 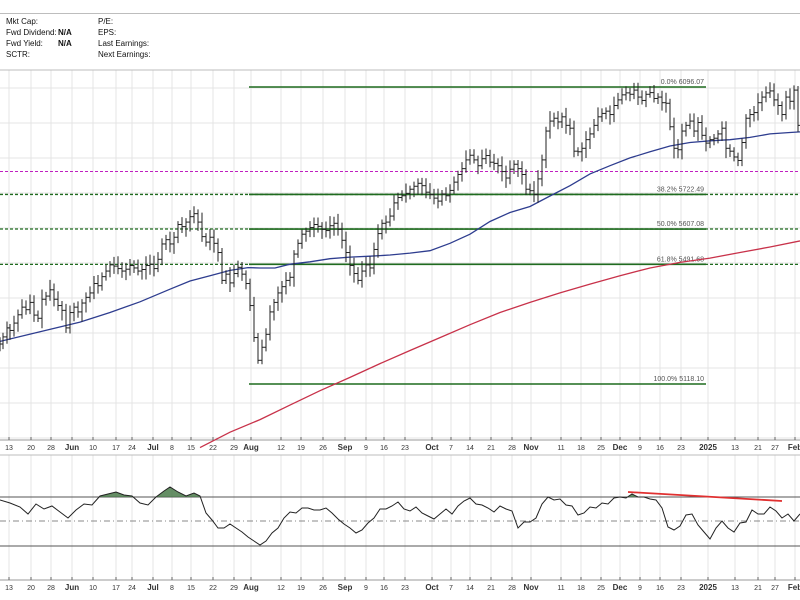 I want to click on x-tick-label: 27, so click(x=775, y=448).